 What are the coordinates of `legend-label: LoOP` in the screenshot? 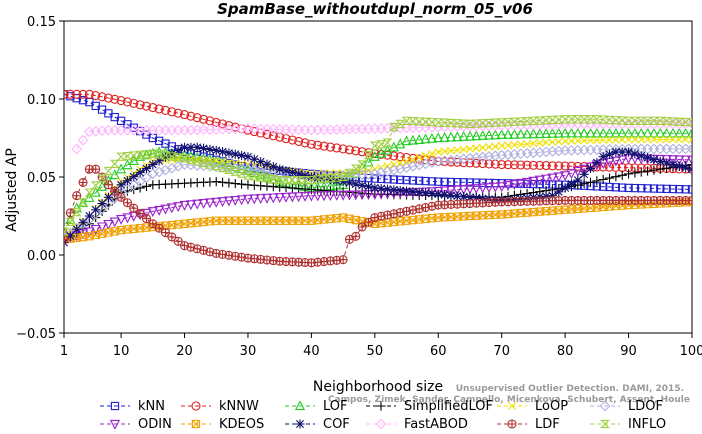 It's located at (551, 406).